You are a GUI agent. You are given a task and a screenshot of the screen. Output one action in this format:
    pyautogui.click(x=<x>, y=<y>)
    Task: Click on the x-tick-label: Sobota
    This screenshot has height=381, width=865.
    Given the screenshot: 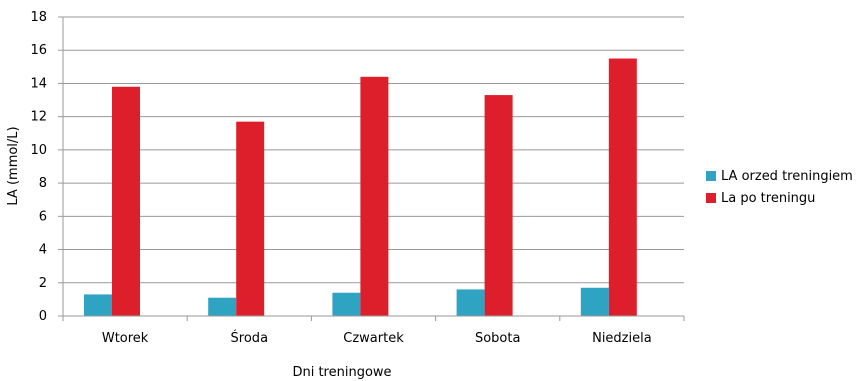 What is the action you would take?
    pyautogui.click(x=497, y=338)
    